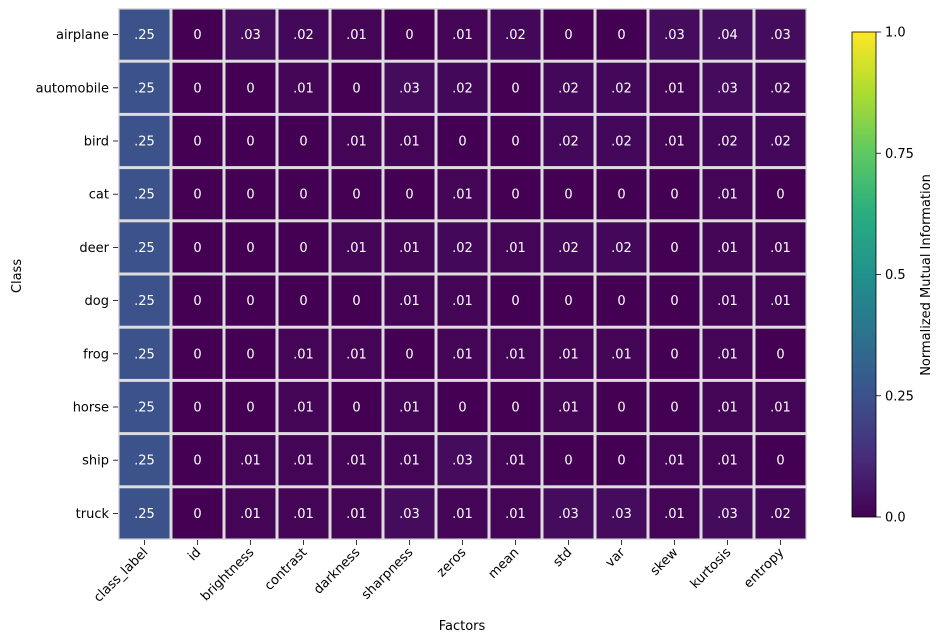 This screenshot has width=944, height=642. What do you see at coordinates (504, 563) in the screenshot?
I see `x-tick-label: mean` at bounding box center [504, 563].